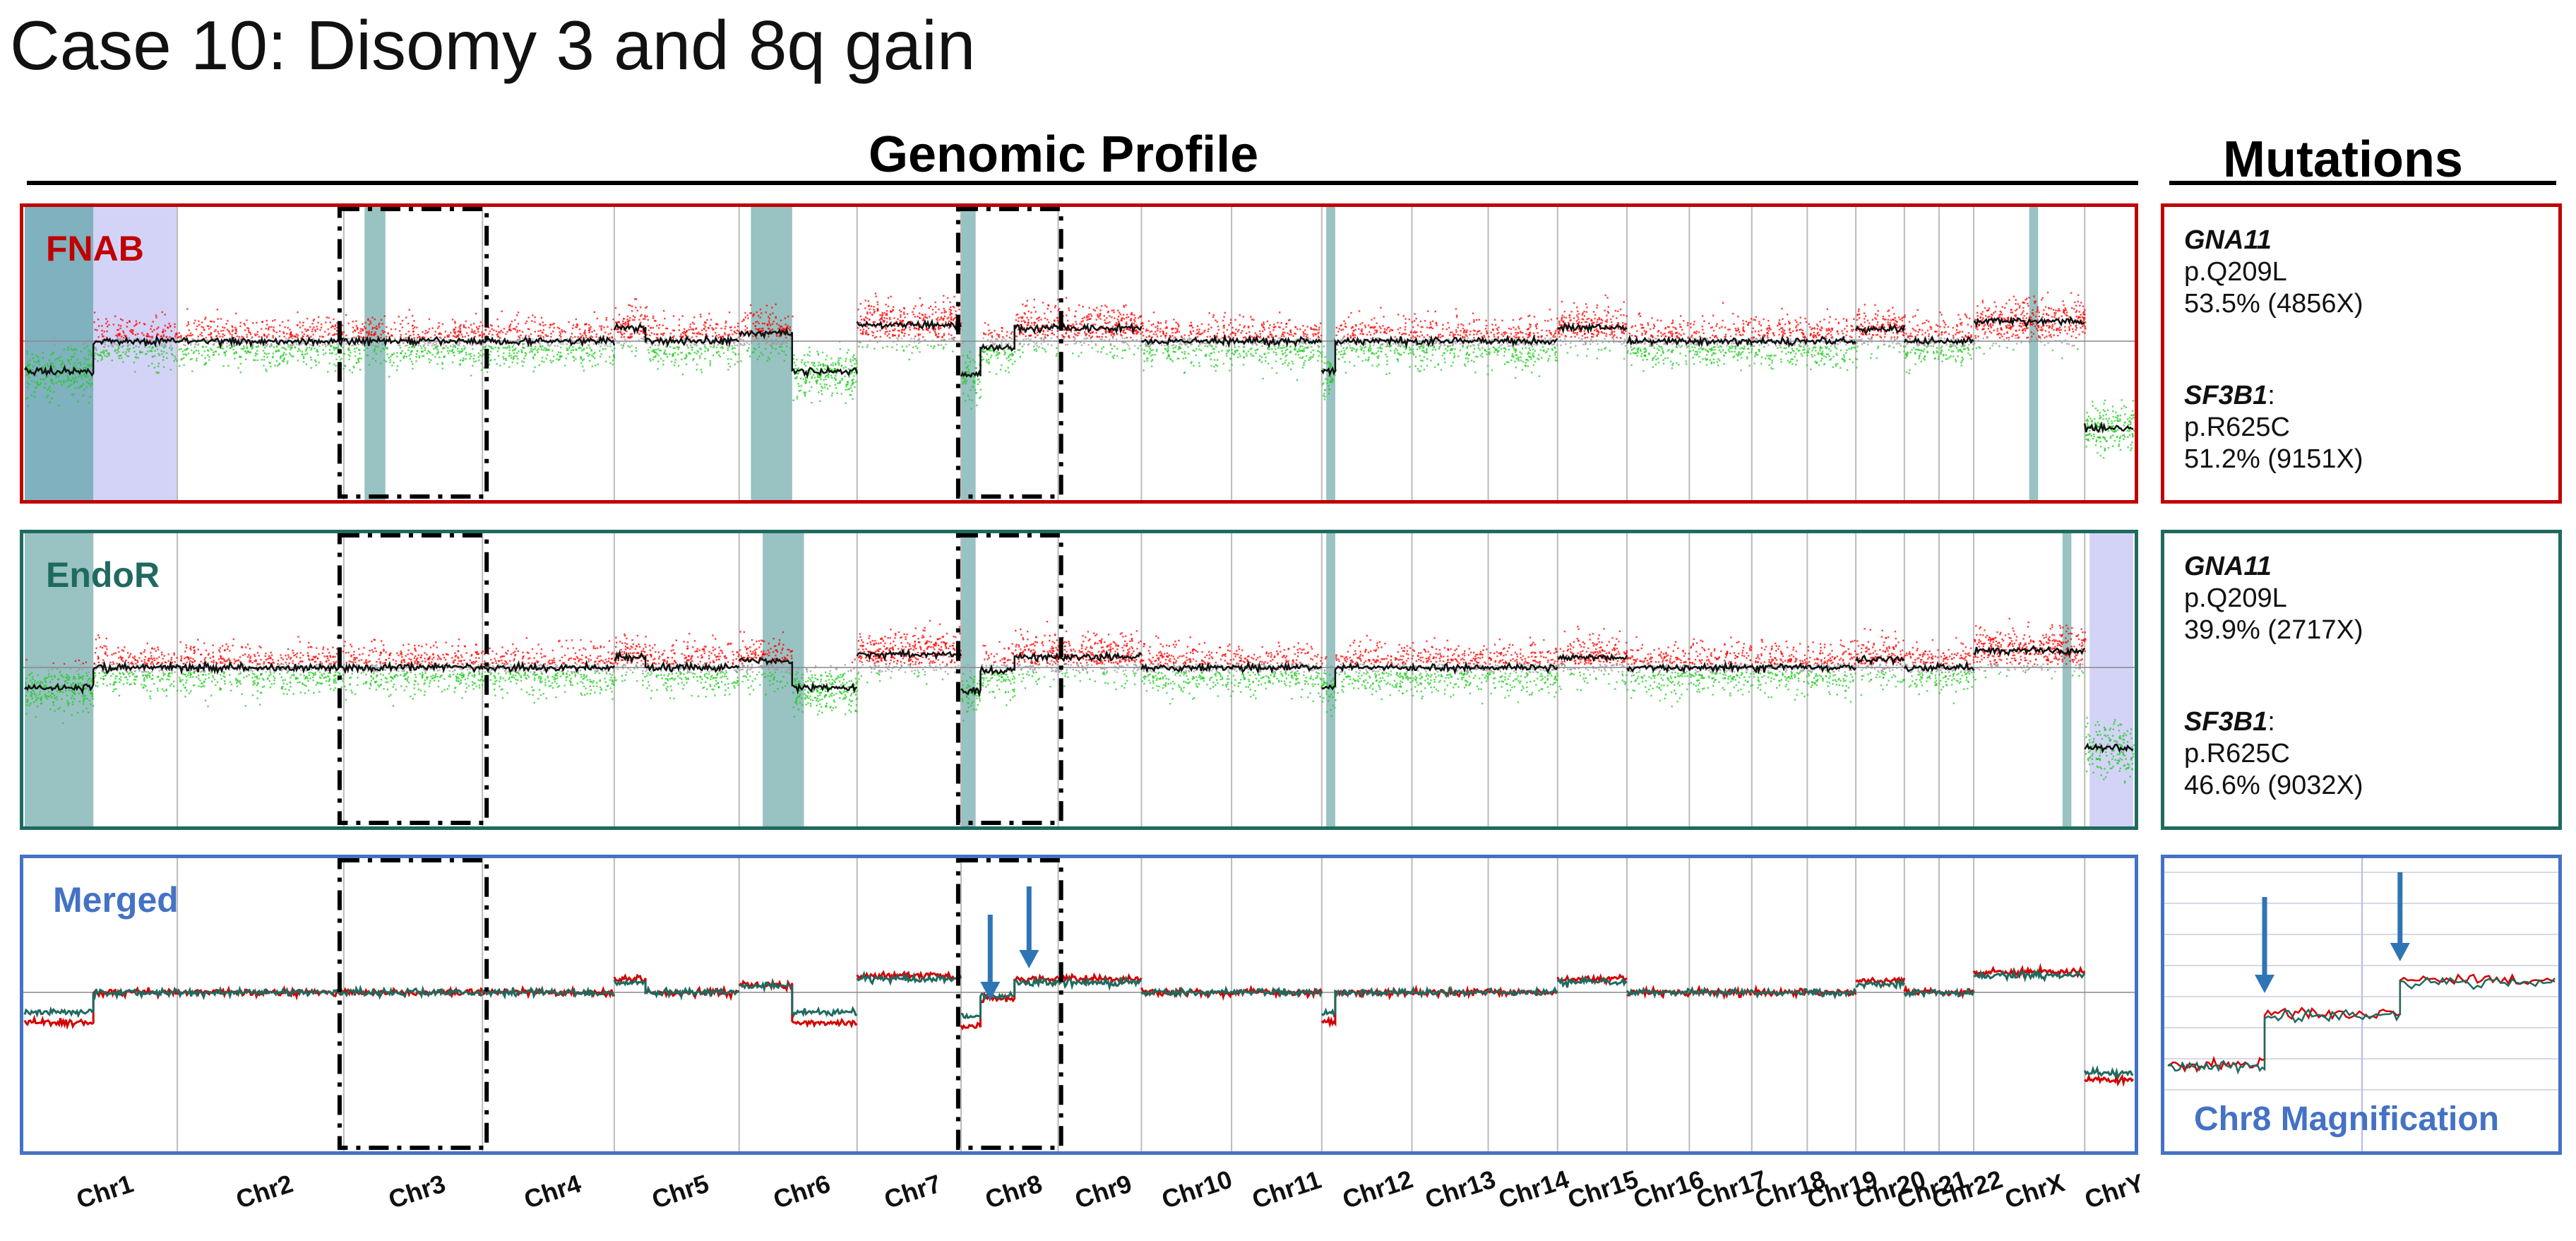 This screenshot has width=2576, height=1241. Describe the element at coordinates (2226, 395) in the screenshot. I see `gene-name: SF3B1` at that location.